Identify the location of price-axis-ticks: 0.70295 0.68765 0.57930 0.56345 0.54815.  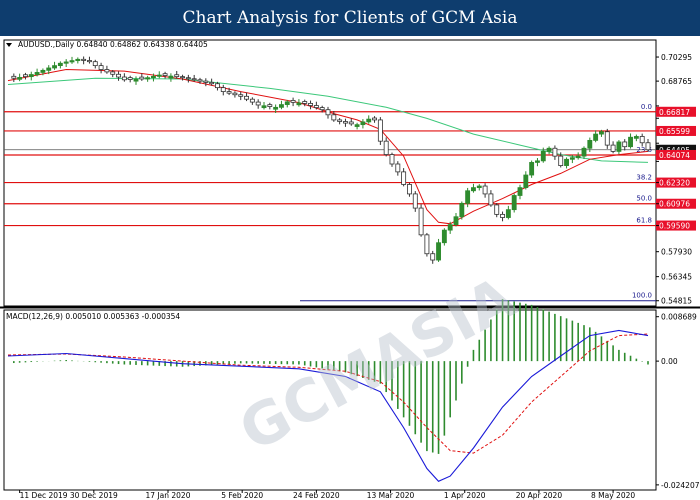
(674, 179).